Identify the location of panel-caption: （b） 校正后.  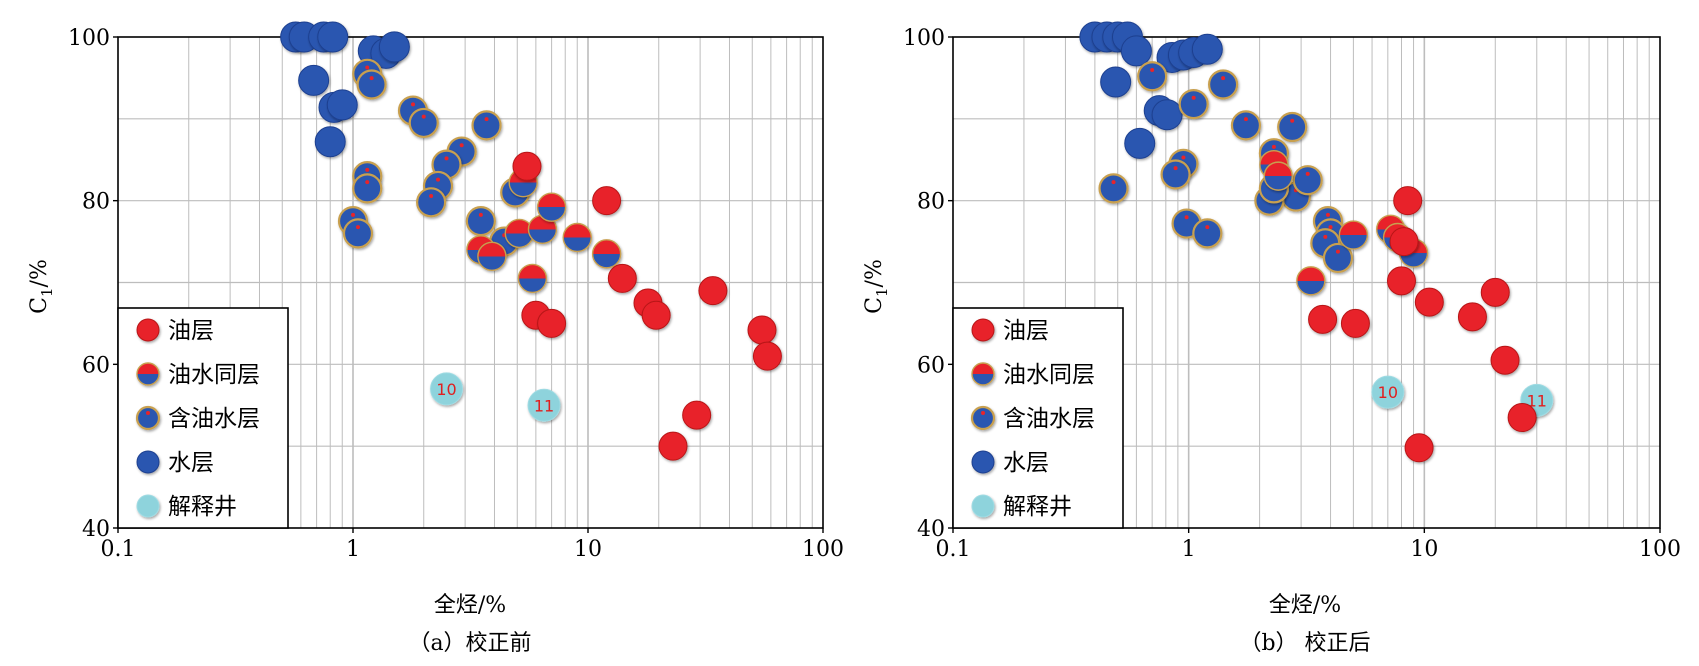
(1304, 643).